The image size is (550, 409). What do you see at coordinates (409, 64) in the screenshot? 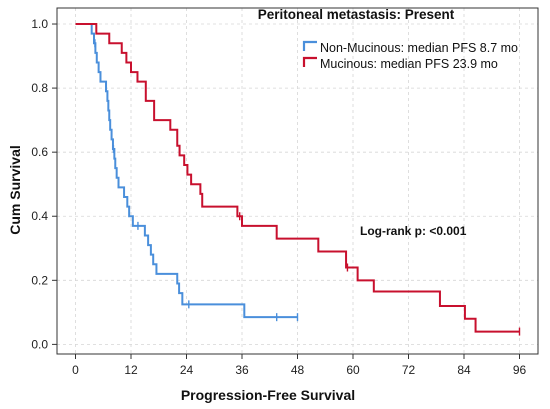
I see `legend-label-mucinous: Mucinous: median PFS 23.9 mo` at bounding box center [409, 64].